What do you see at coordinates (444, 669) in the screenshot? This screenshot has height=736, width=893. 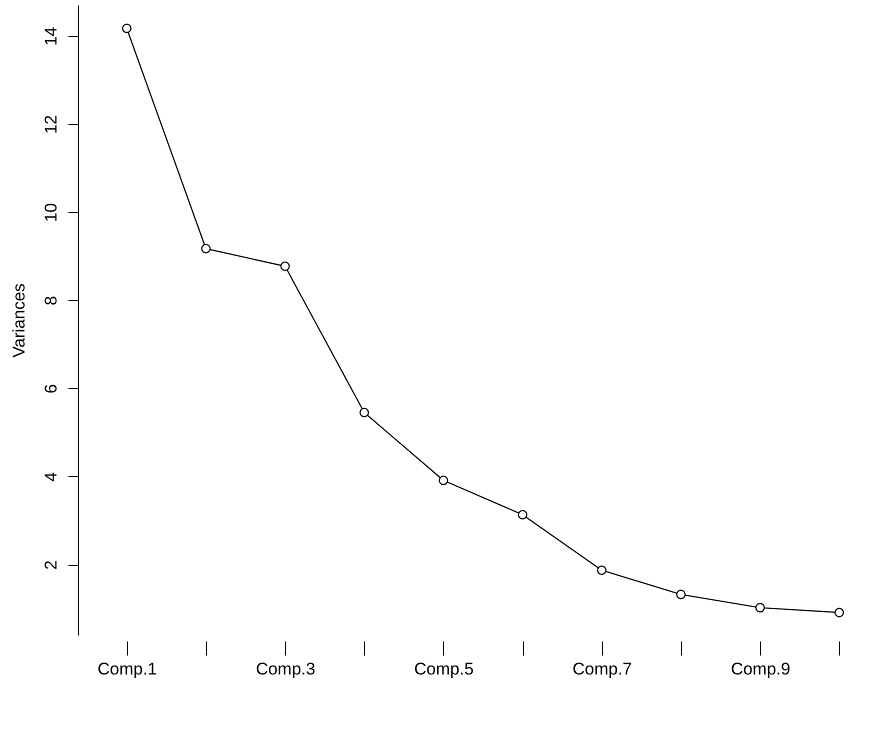 I see `x-tick-label: Comp.5` at bounding box center [444, 669].